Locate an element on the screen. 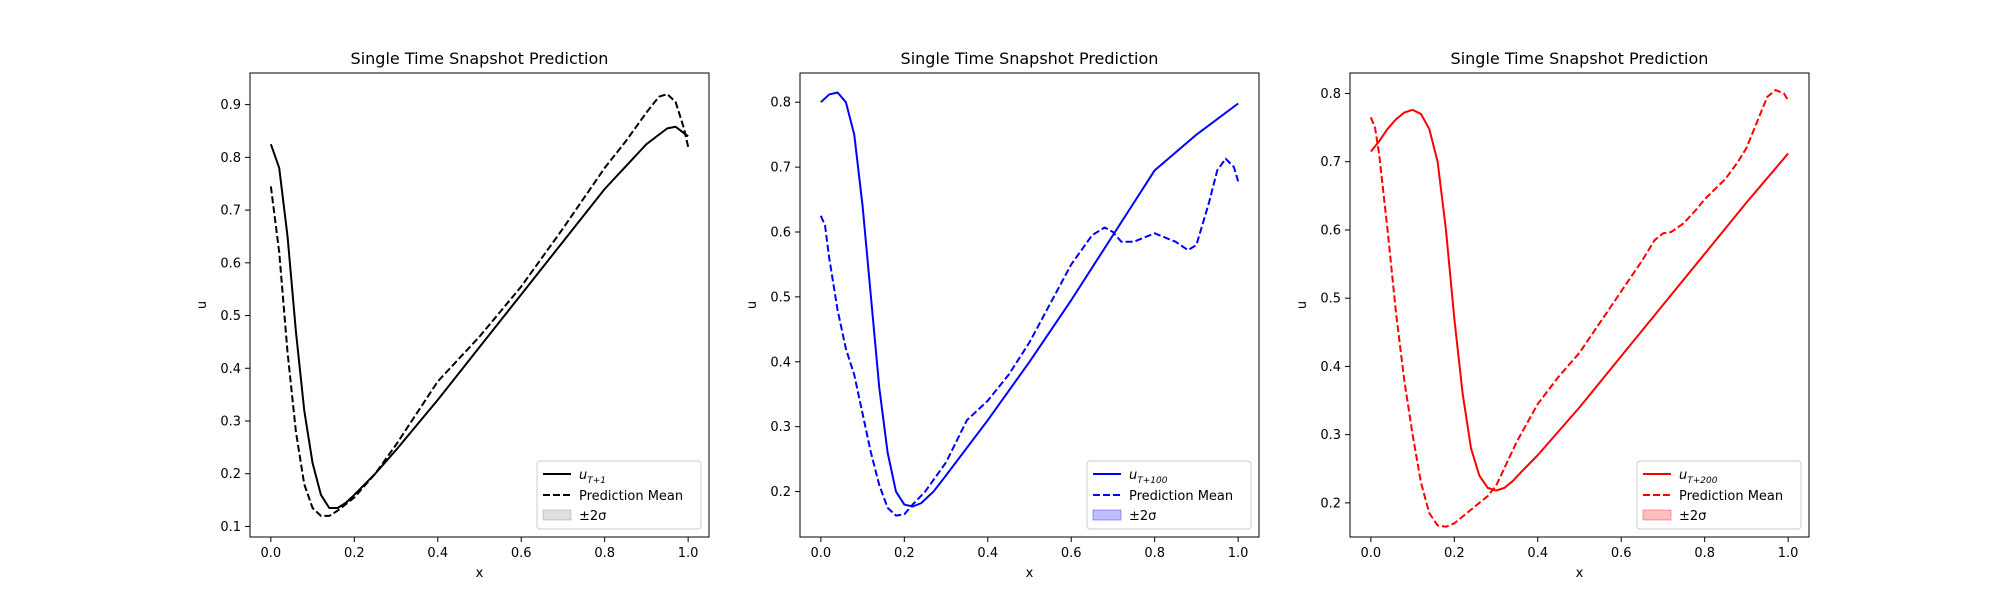 Image resolution: width=2000 pixels, height=600 pixels. legend-label-true: uT+200 is located at coordinates (1698, 477).